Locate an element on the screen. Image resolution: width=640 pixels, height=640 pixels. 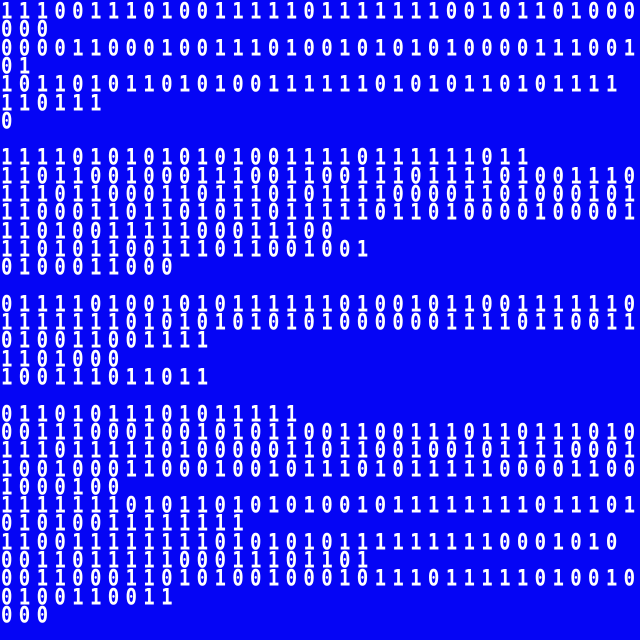
binary-text-line: 011110100101011111101001011001111110 is located at coordinates (320, 304).